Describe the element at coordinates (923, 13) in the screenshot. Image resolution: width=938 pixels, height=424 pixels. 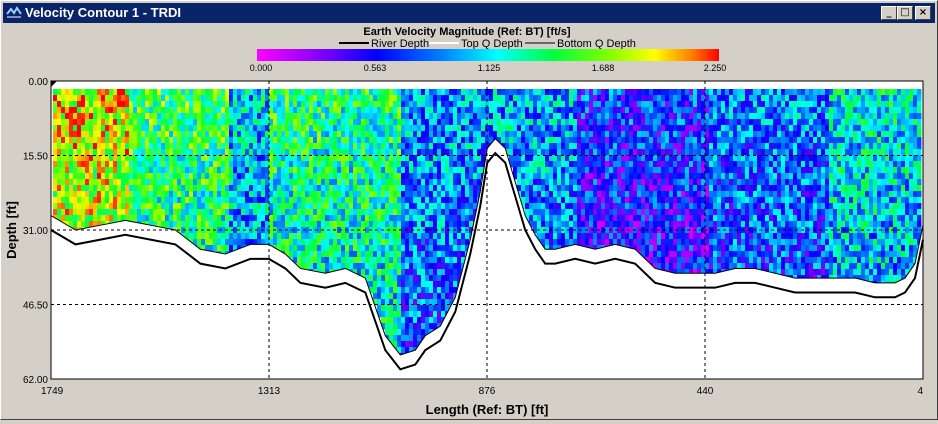
I see `close-button: ×` at that location.